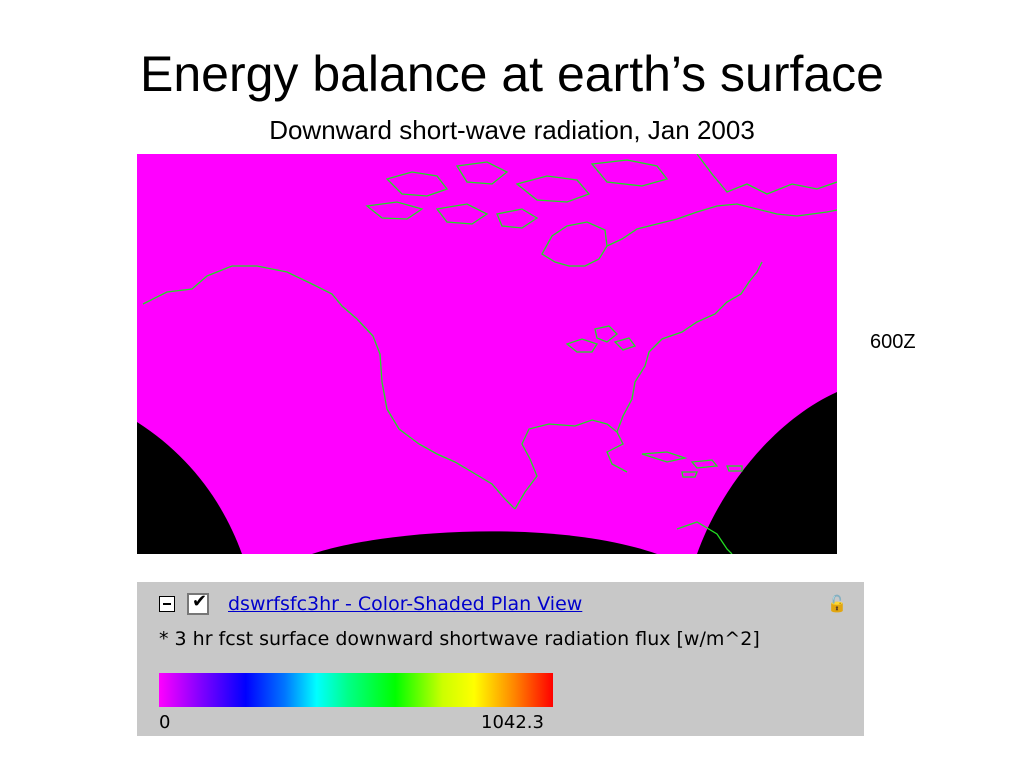  What do you see at coordinates (189, 488) in the screenshot?
I see `offmap-left` at bounding box center [189, 488].